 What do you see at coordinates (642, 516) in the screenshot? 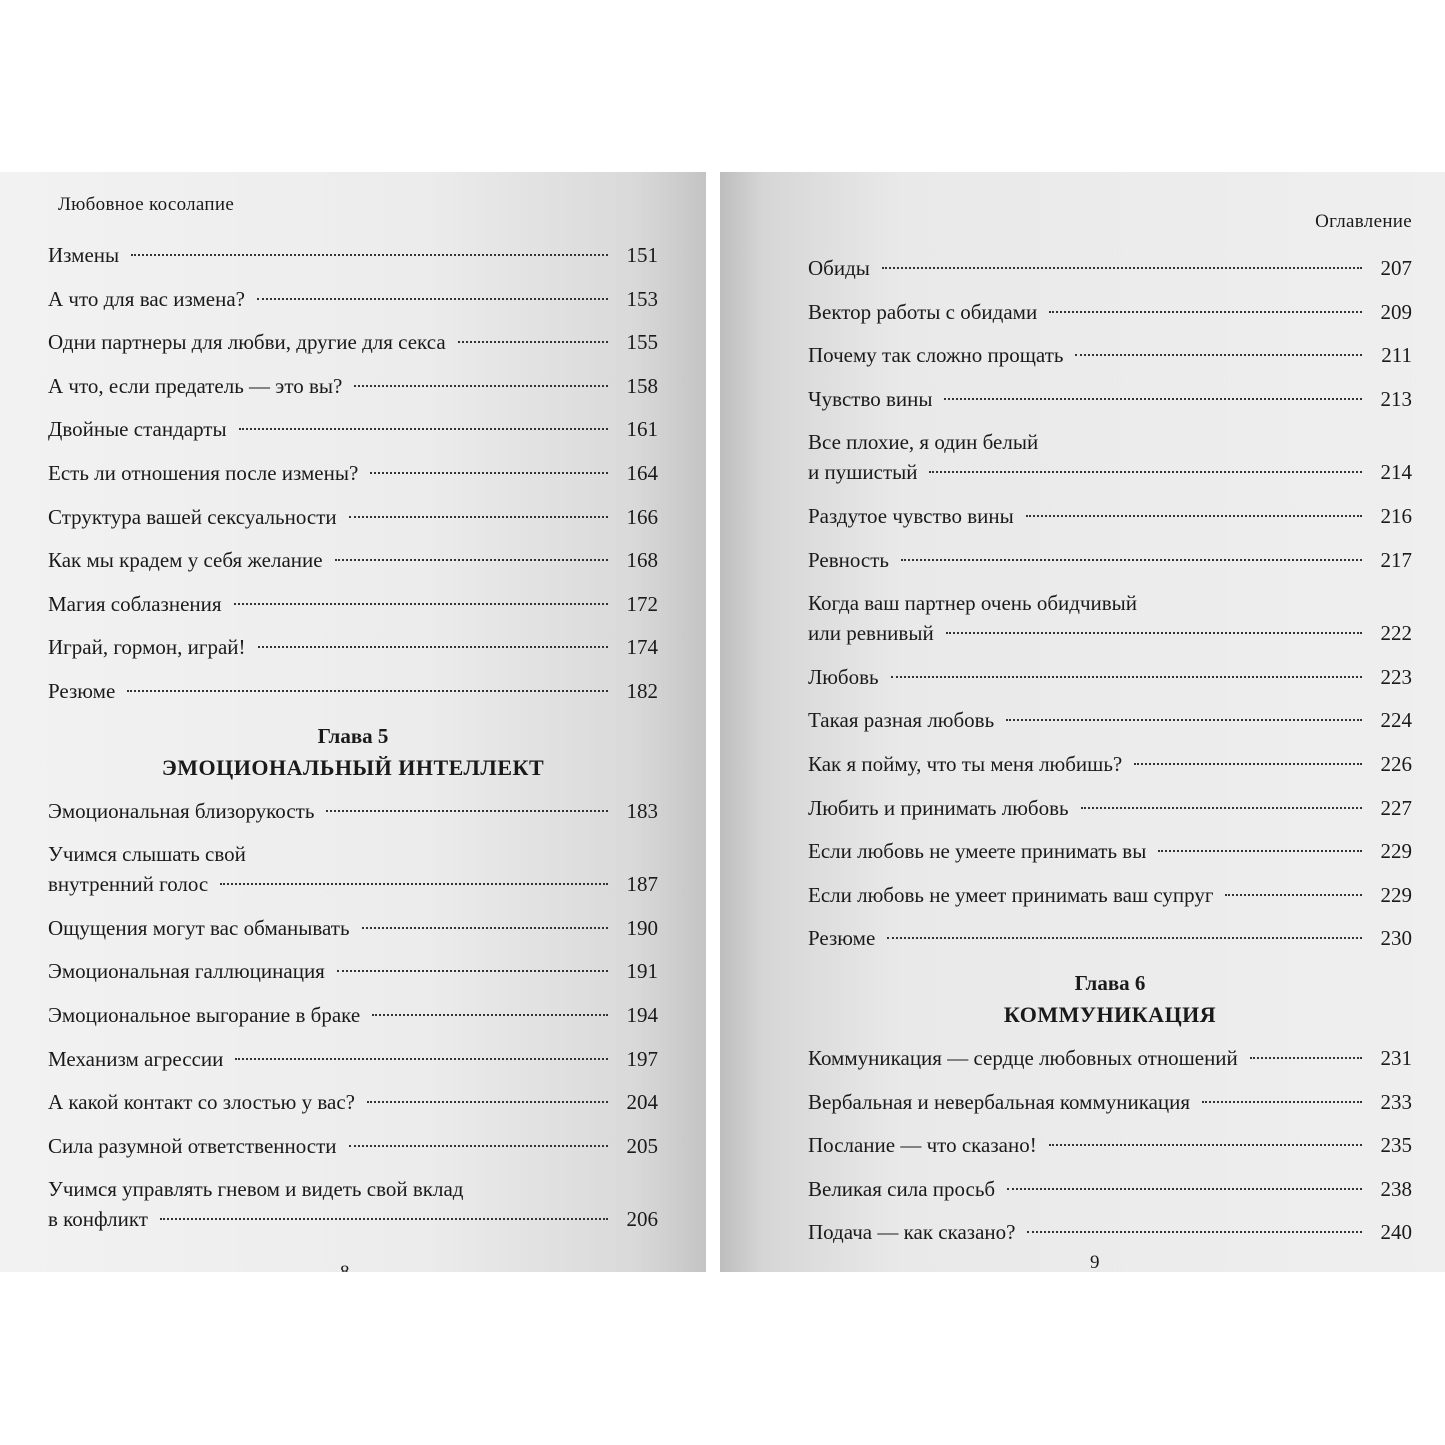
I see `entry-page: 166` at bounding box center [642, 516].